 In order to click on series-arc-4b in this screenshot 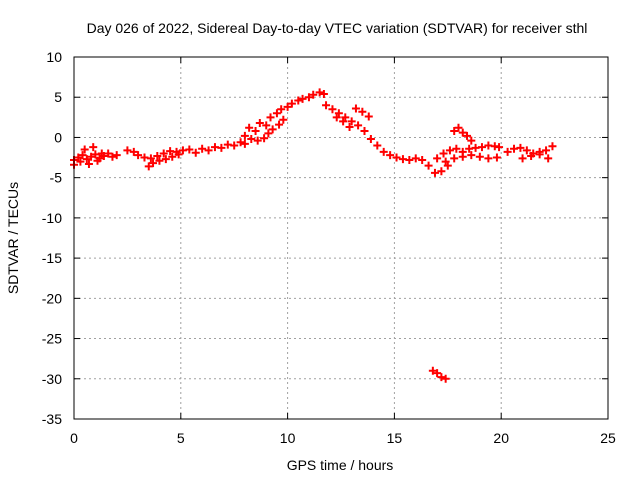, I will do `click(352, 117)`.